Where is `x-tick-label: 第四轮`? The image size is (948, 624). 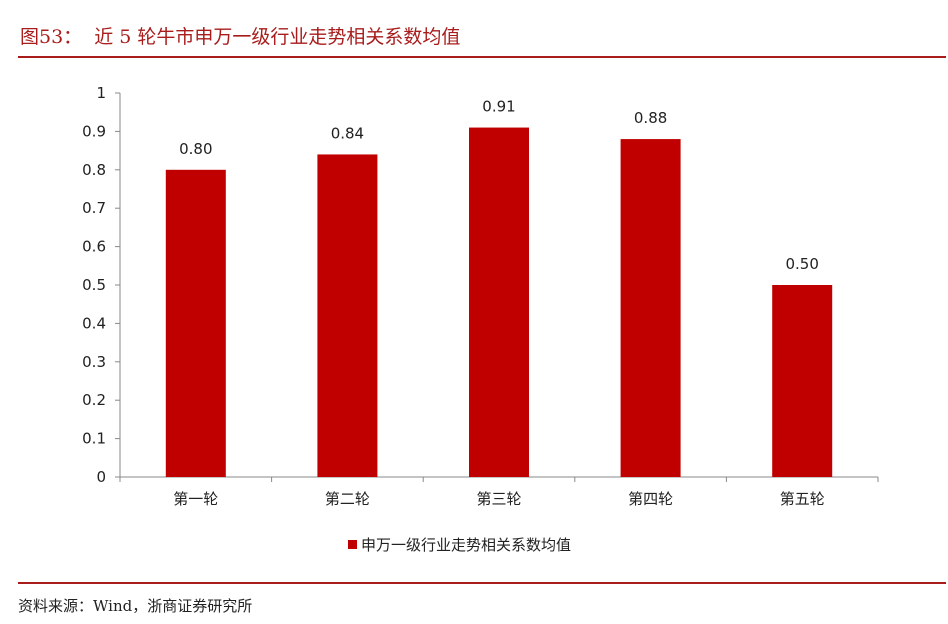
x-tick-label: 第四轮 is located at coordinates (650, 499).